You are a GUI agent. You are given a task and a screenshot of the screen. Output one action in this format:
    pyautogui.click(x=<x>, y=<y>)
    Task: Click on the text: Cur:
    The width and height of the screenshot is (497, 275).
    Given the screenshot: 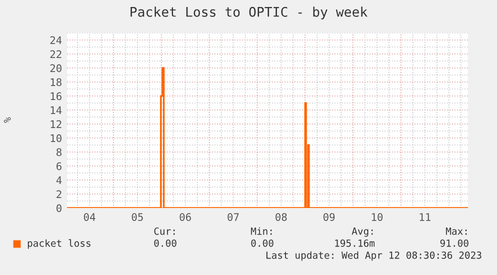 What is the action you would take?
    pyautogui.click(x=164, y=231)
    